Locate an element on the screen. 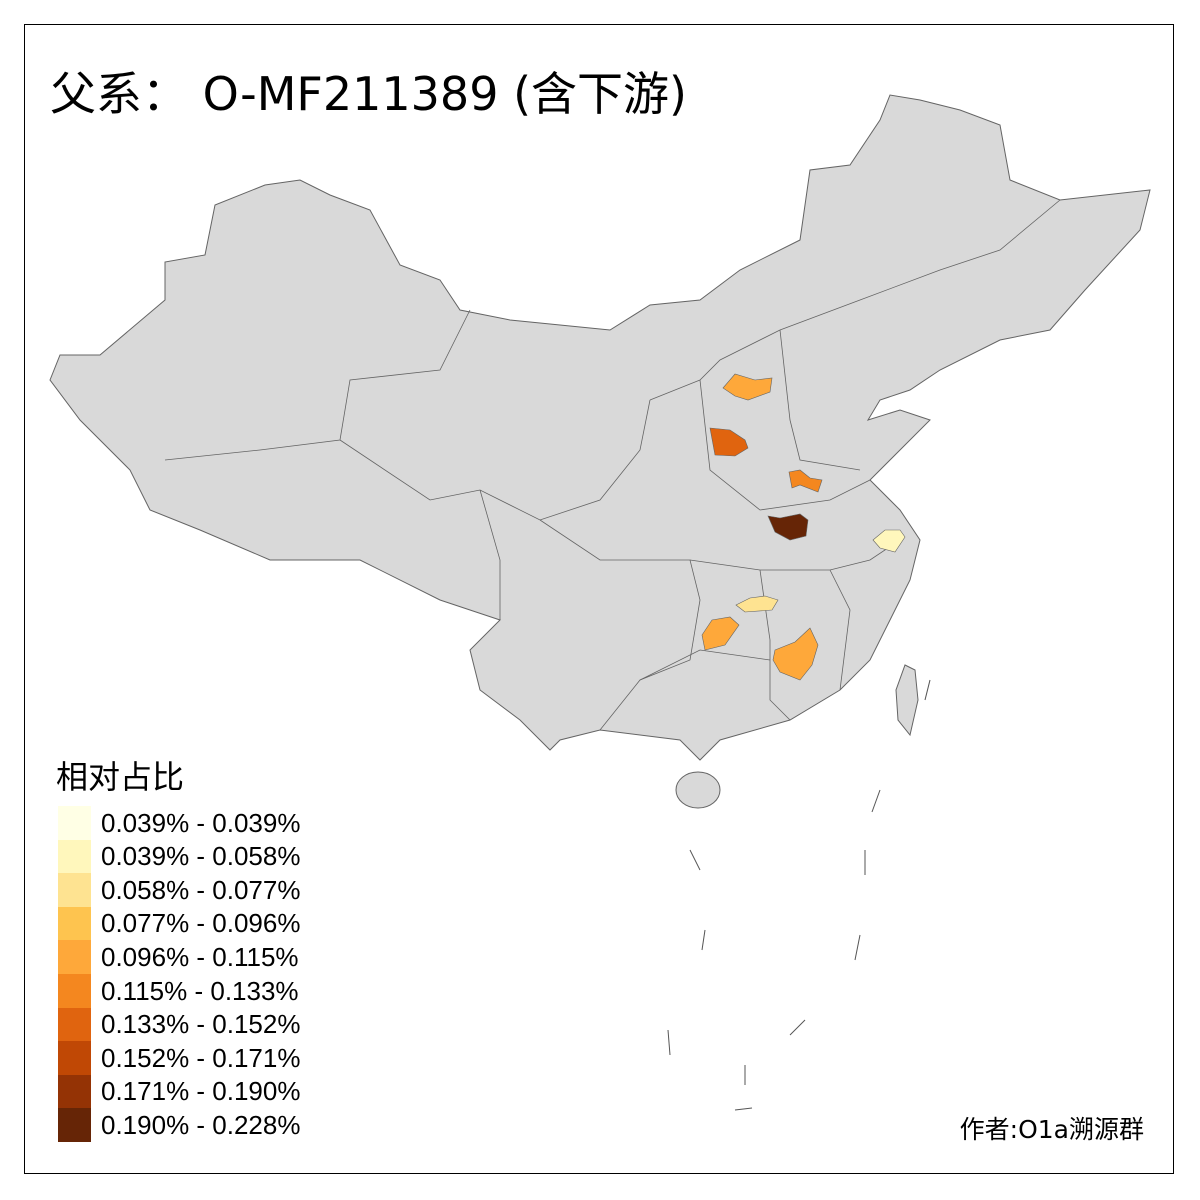 The image size is (1200, 1200). legend-item: 0.152% - 0.171% is located at coordinates (179, 1058).